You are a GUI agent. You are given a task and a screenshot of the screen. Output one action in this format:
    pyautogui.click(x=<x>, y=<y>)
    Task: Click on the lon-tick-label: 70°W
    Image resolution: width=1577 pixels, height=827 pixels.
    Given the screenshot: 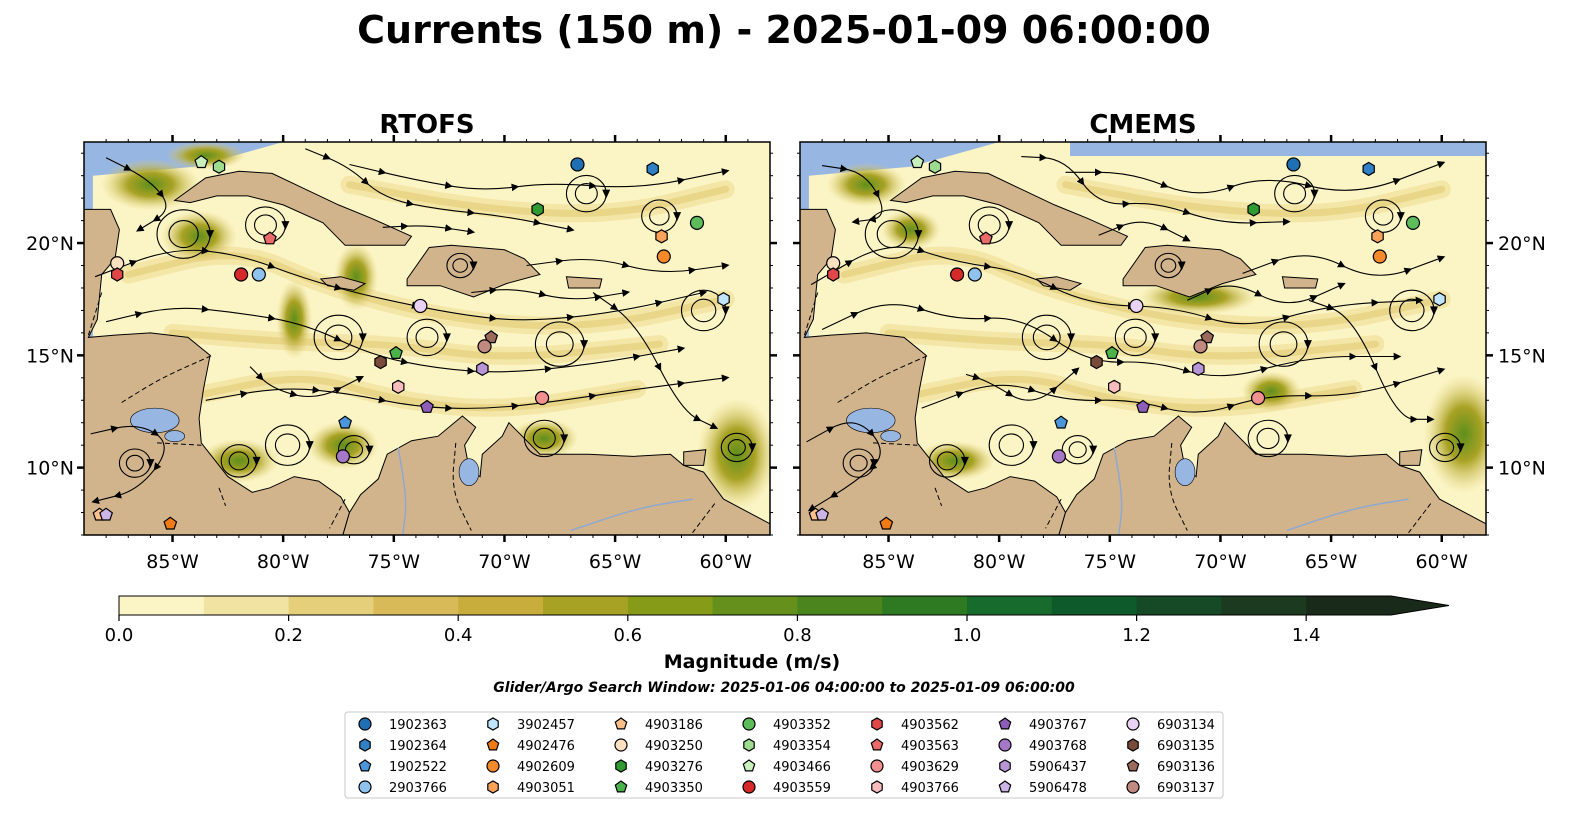 What is the action you would take?
    pyautogui.click(x=1220, y=562)
    